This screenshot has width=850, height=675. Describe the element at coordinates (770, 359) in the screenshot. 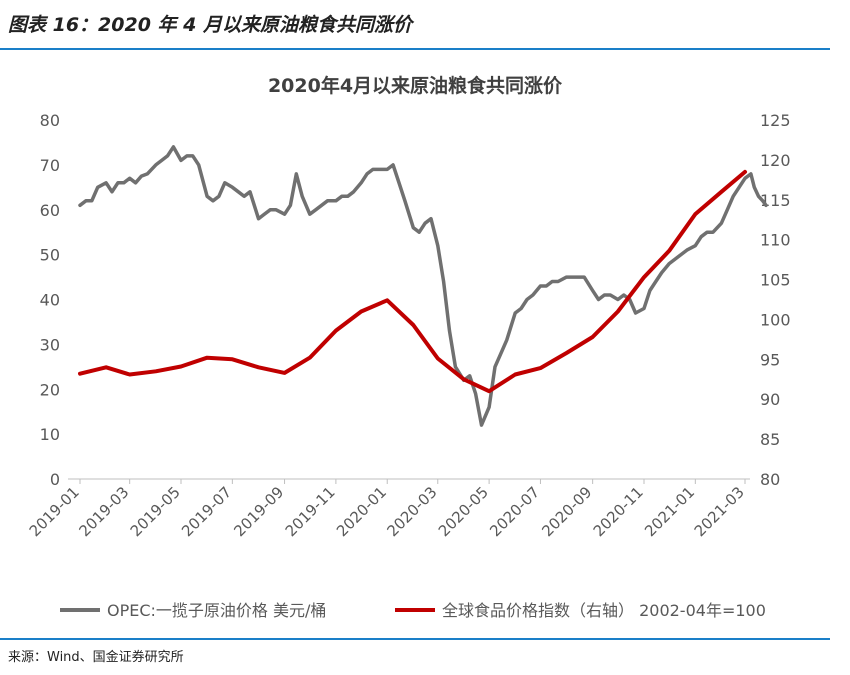

I see `y-right-tick-label: 95` at that location.